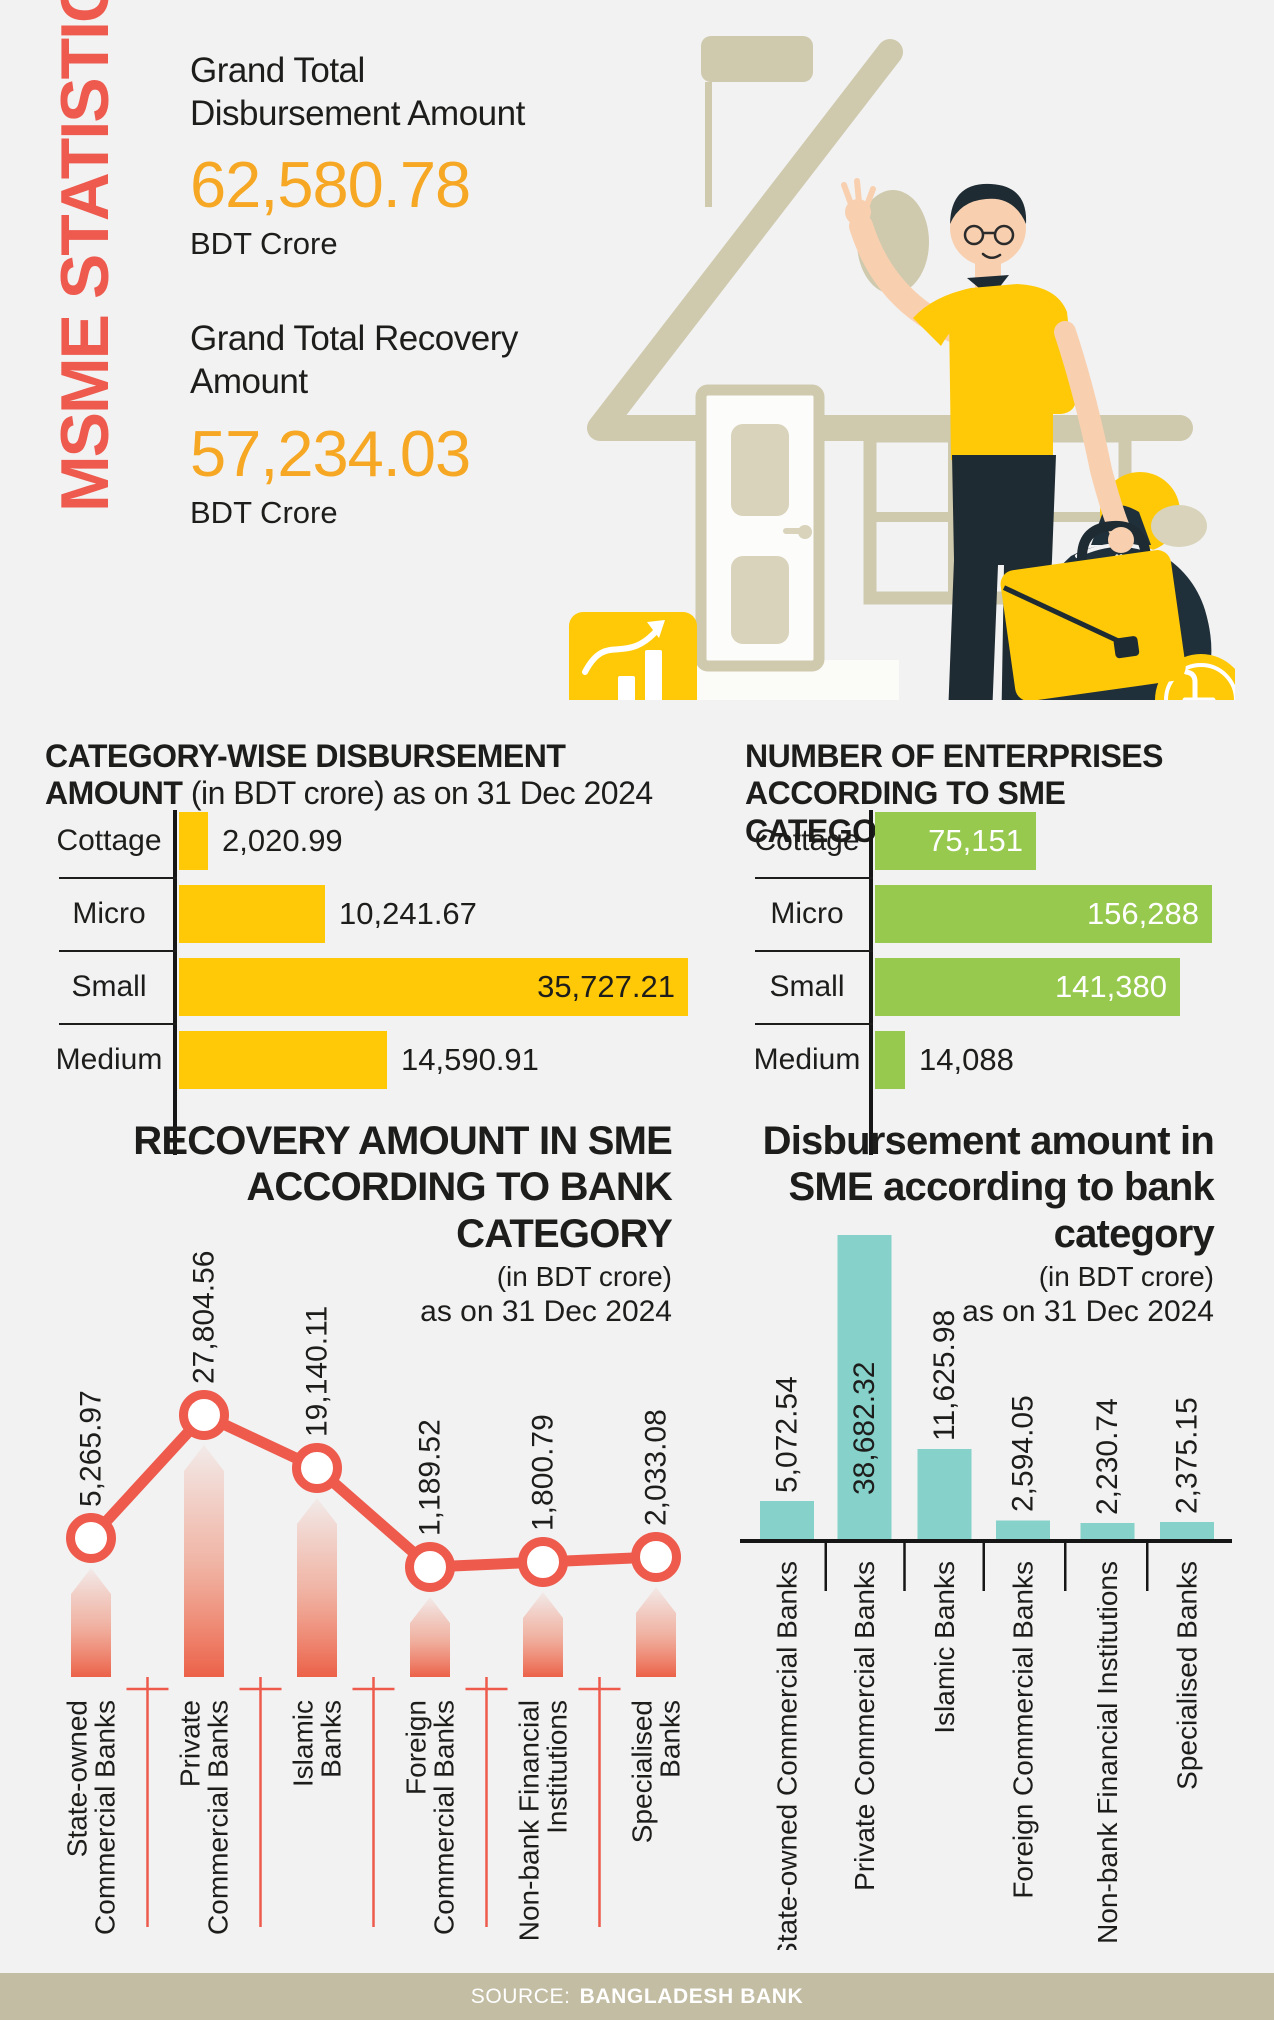  I want to click on stat-value: 62,580.78, so click(330, 185).